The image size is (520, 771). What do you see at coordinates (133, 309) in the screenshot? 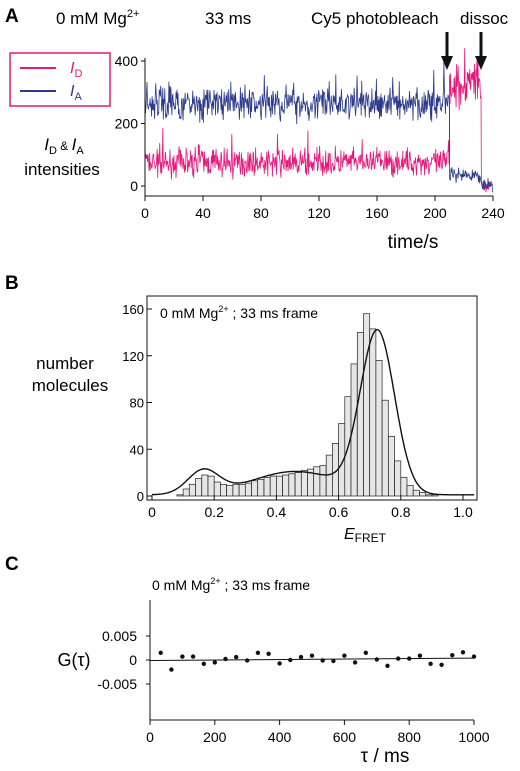
I see `y-tick-label-b: 160` at bounding box center [133, 309].